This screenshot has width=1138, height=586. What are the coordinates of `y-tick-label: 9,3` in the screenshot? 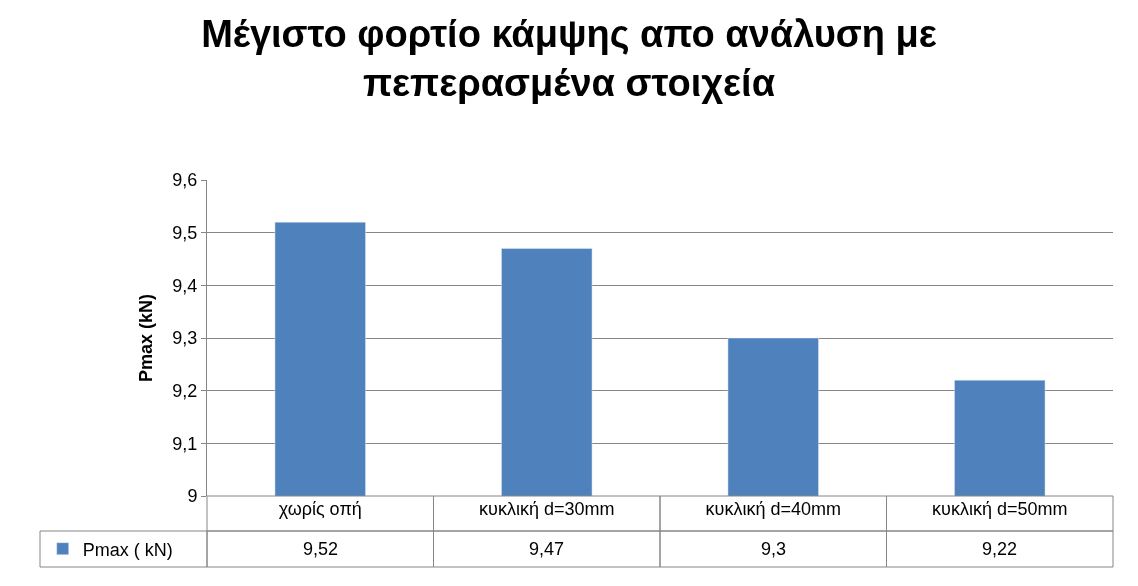 It's located at (185, 338).